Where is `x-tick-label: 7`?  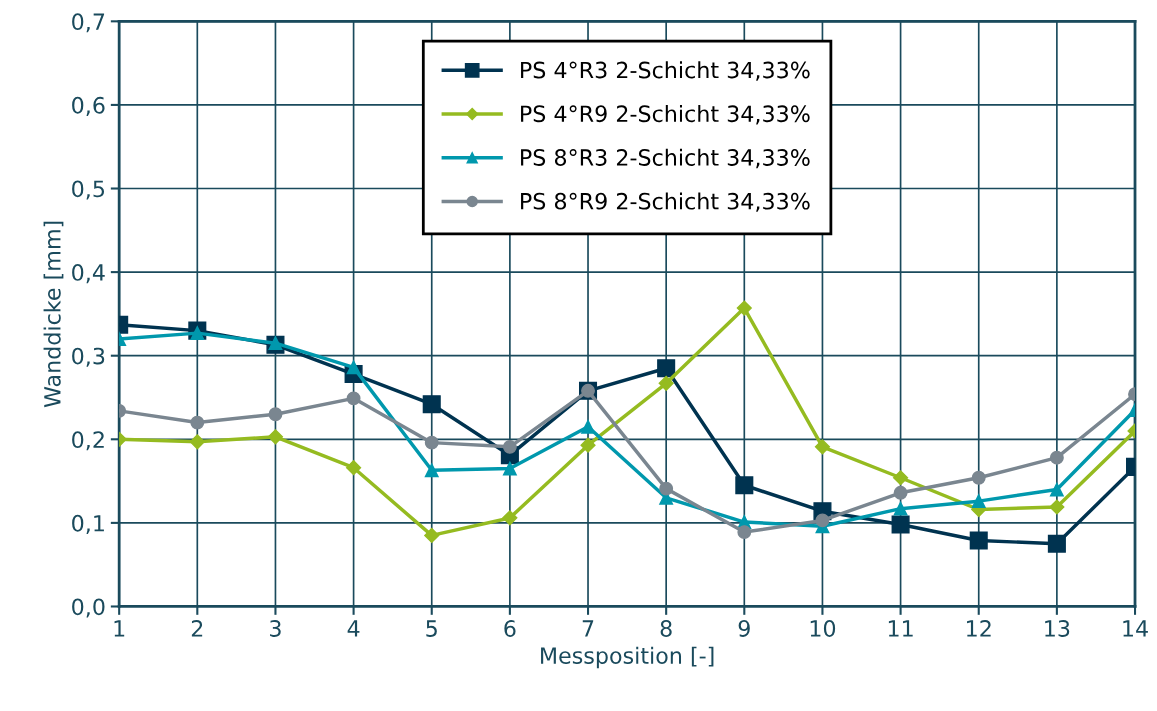 x-tick-label: 7 is located at coordinates (588, 628).